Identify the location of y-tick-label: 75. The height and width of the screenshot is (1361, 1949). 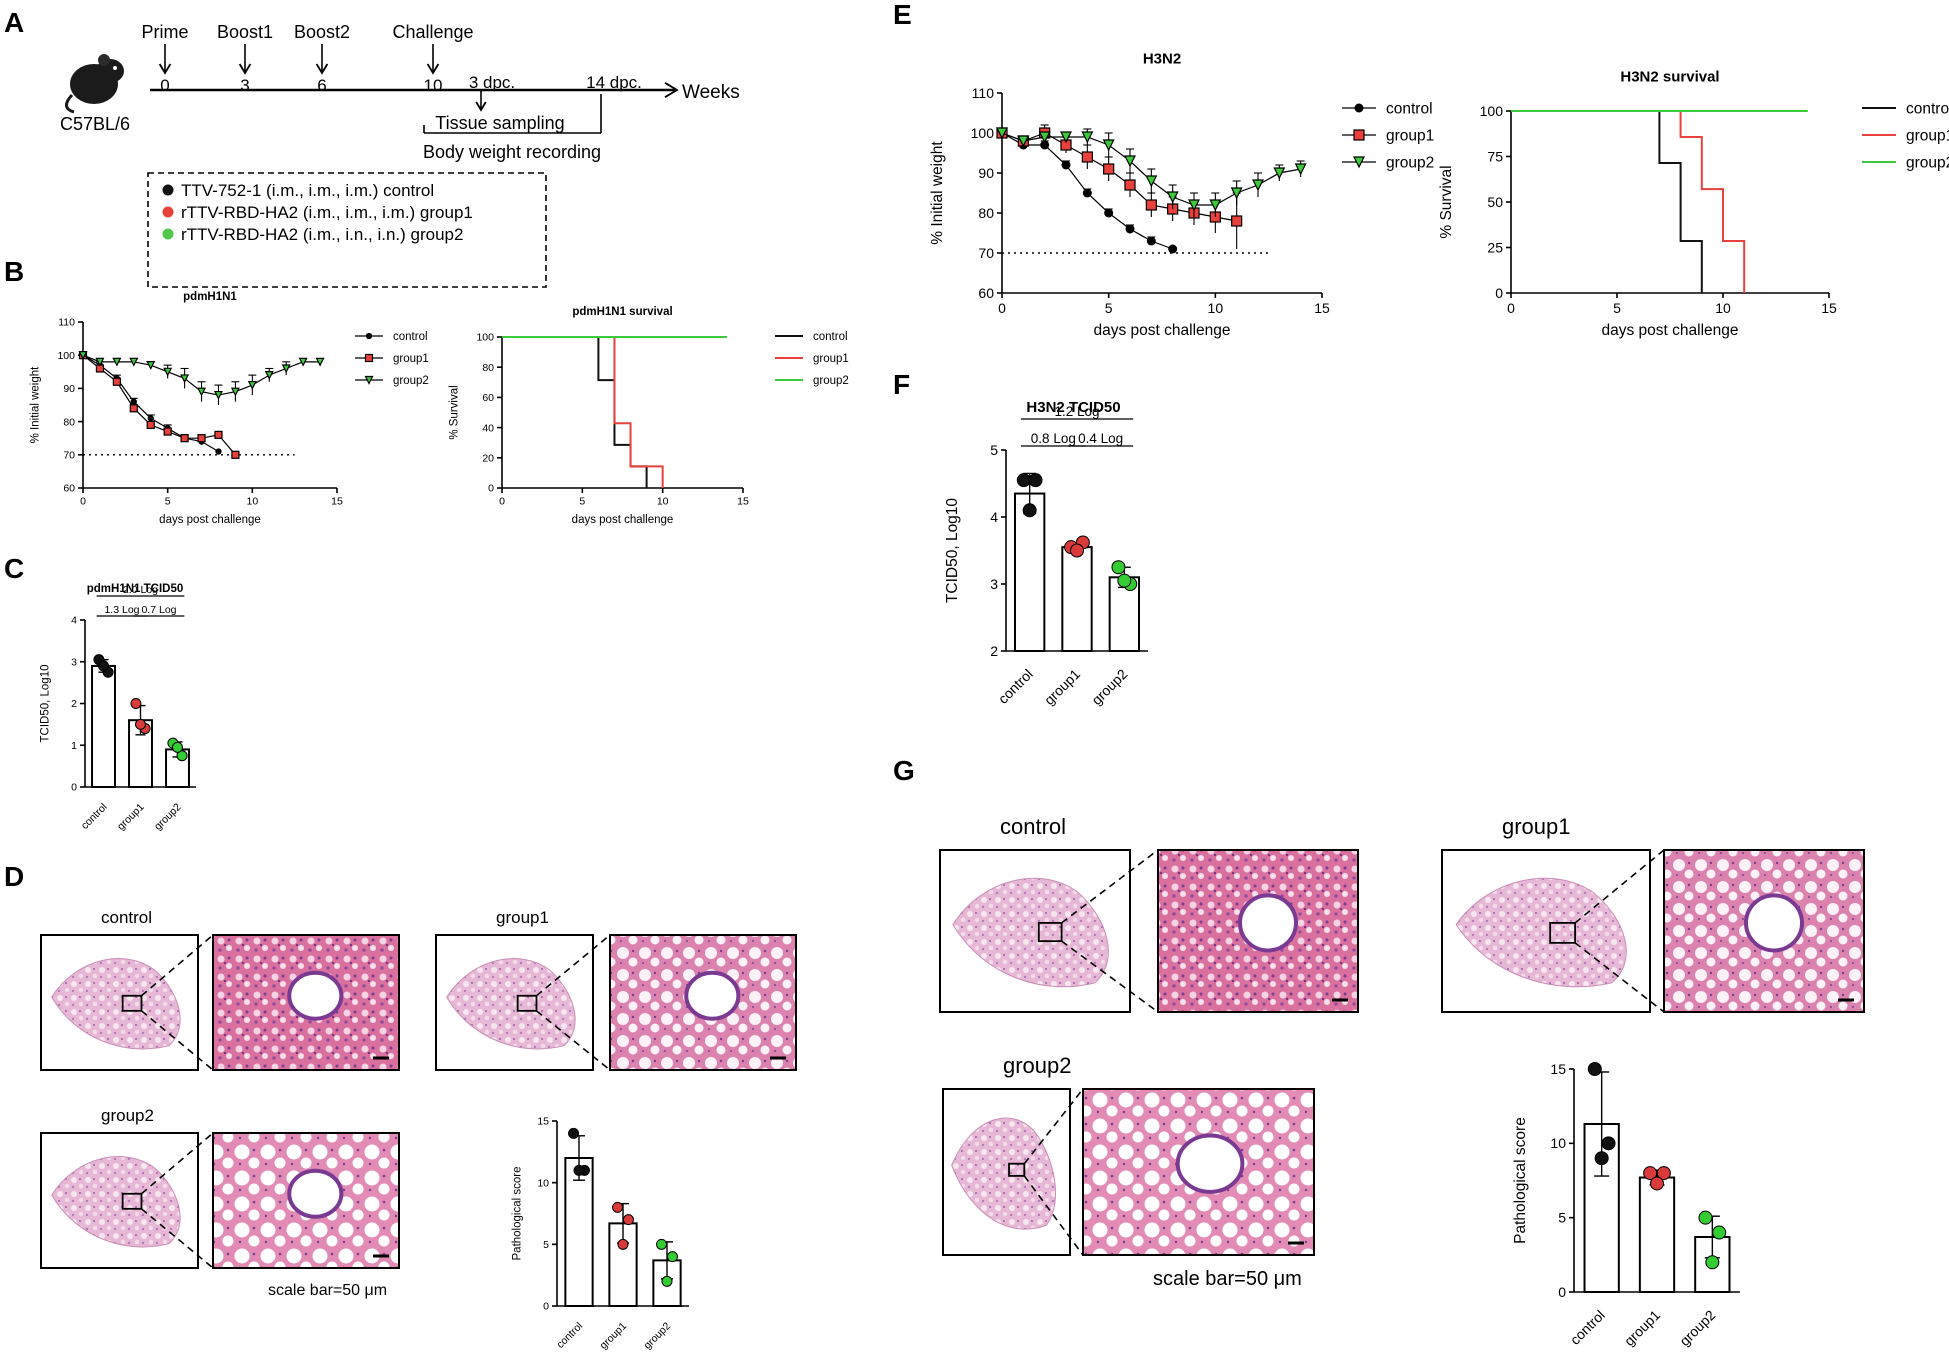
(1495, 156).